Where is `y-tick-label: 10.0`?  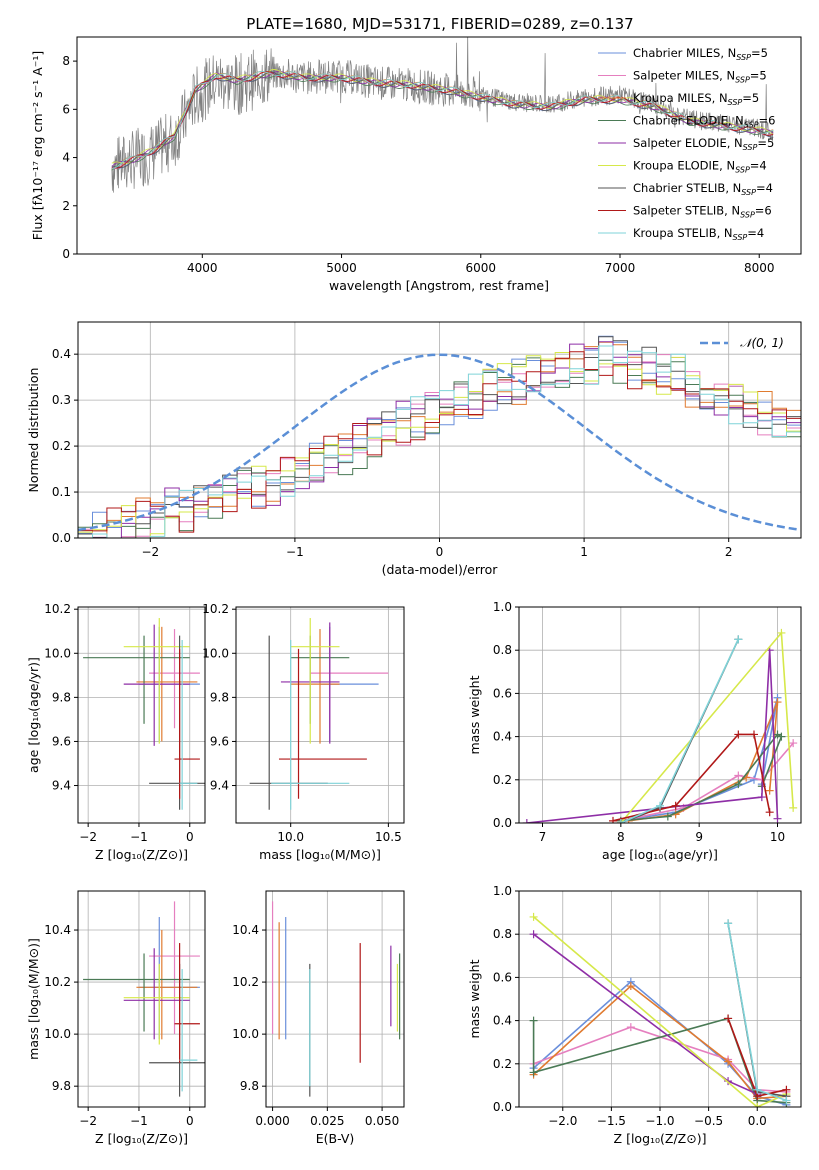 y-tick-label: 10.0 is located at coordinates (57, 653).